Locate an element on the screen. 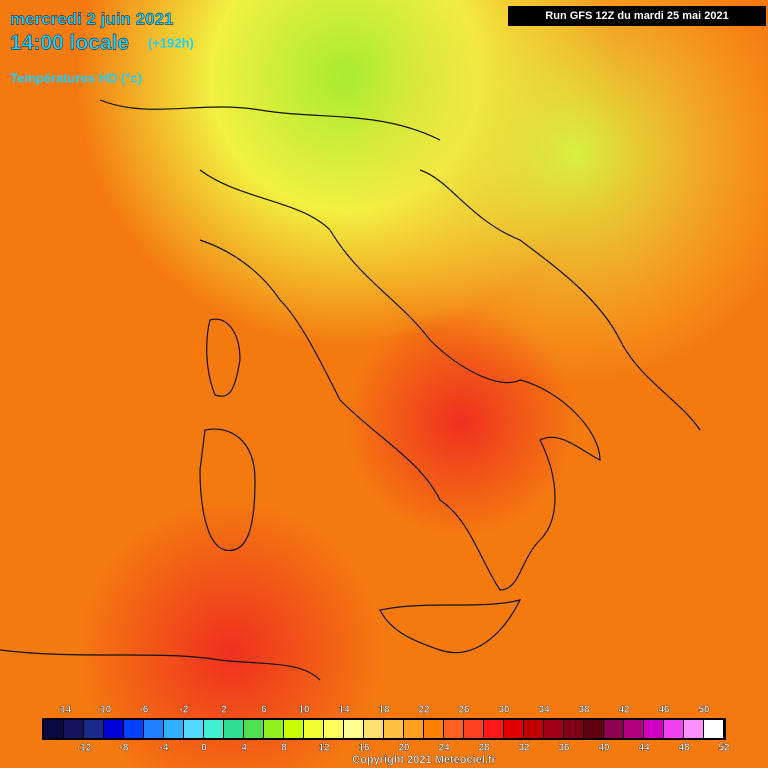 This screenshot has height=773, width=768. legend-tick-label: 0 is located at coordinates (204, 748).